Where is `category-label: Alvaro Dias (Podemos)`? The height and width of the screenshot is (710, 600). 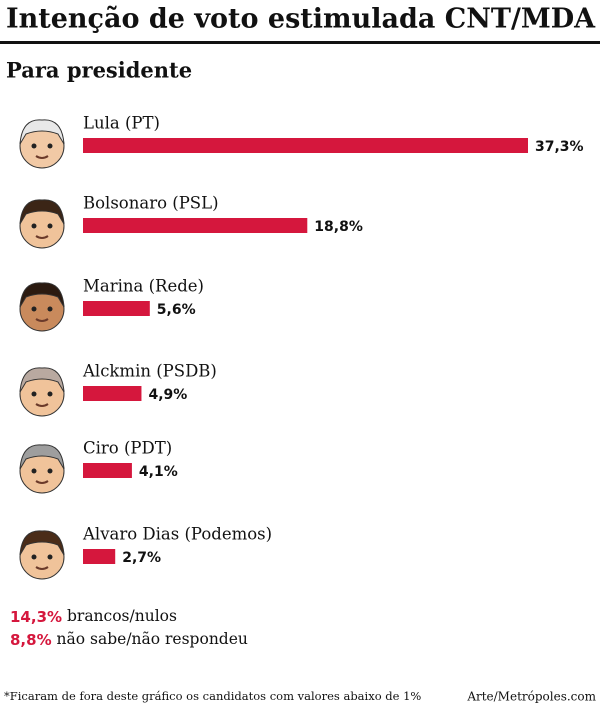 category-label: Alvaro Dias (Podemos) is located at coordinates (177, 534).